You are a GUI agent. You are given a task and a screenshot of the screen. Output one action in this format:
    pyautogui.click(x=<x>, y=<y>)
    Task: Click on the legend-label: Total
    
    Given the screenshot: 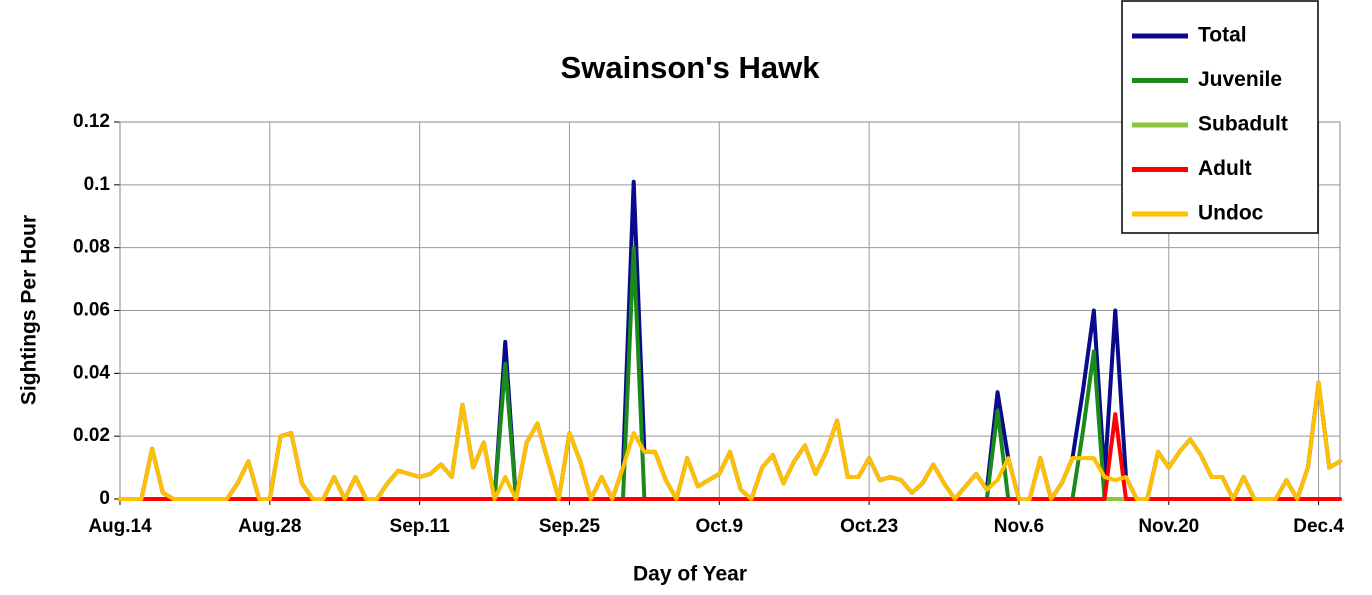 What is the action you would take?
    pyautogui.click(x=1222, y=35)
    